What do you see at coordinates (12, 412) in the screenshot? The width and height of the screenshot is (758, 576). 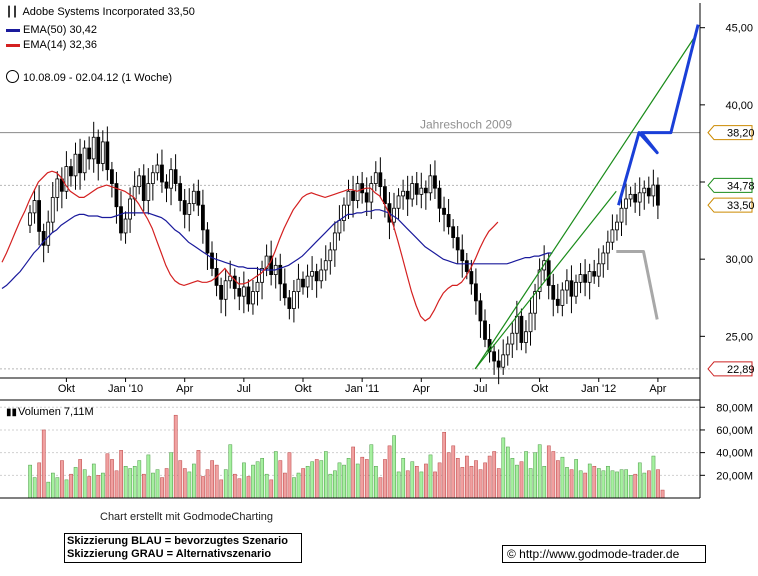 I see `volume-icon: ▮▮` at bounding box center [12, 412].